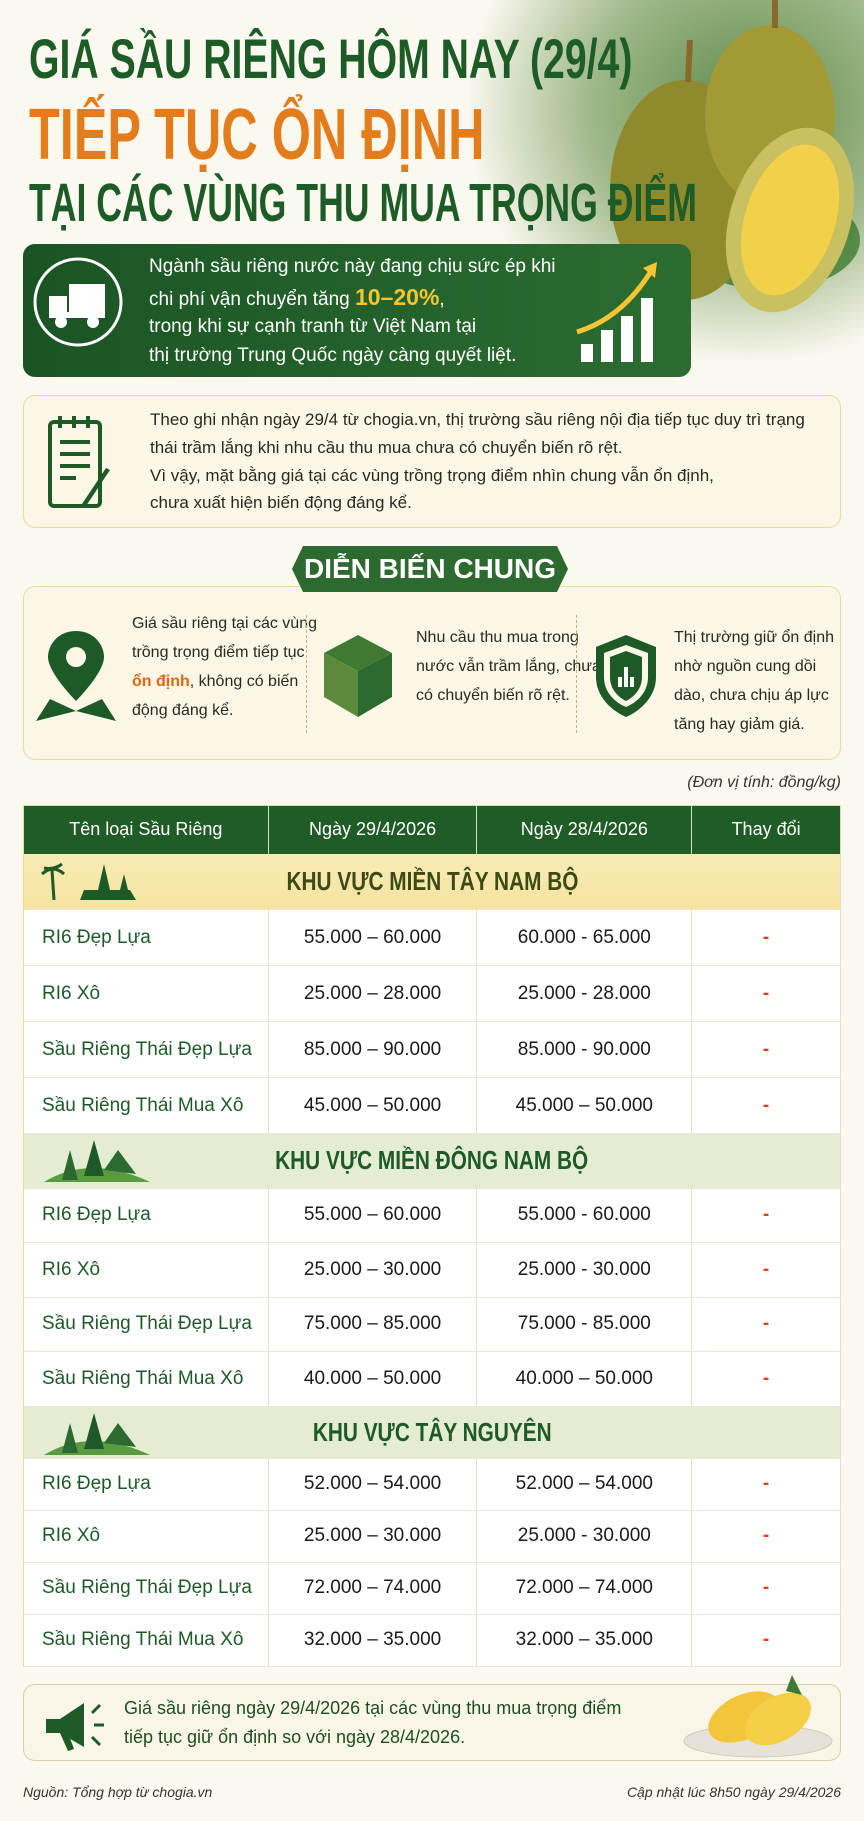  I want to click on megaphone-icon, so click(75, 1727).